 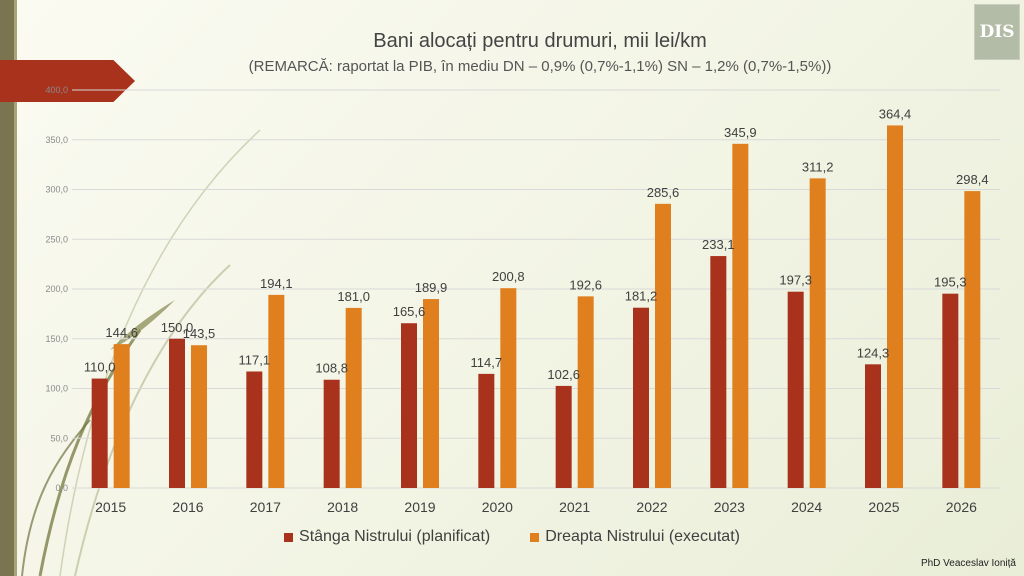 What do you see at coordinates (289, 537) in the screenshot?
I see `legend-swatch-stanga` at bounding box center [289, 537].